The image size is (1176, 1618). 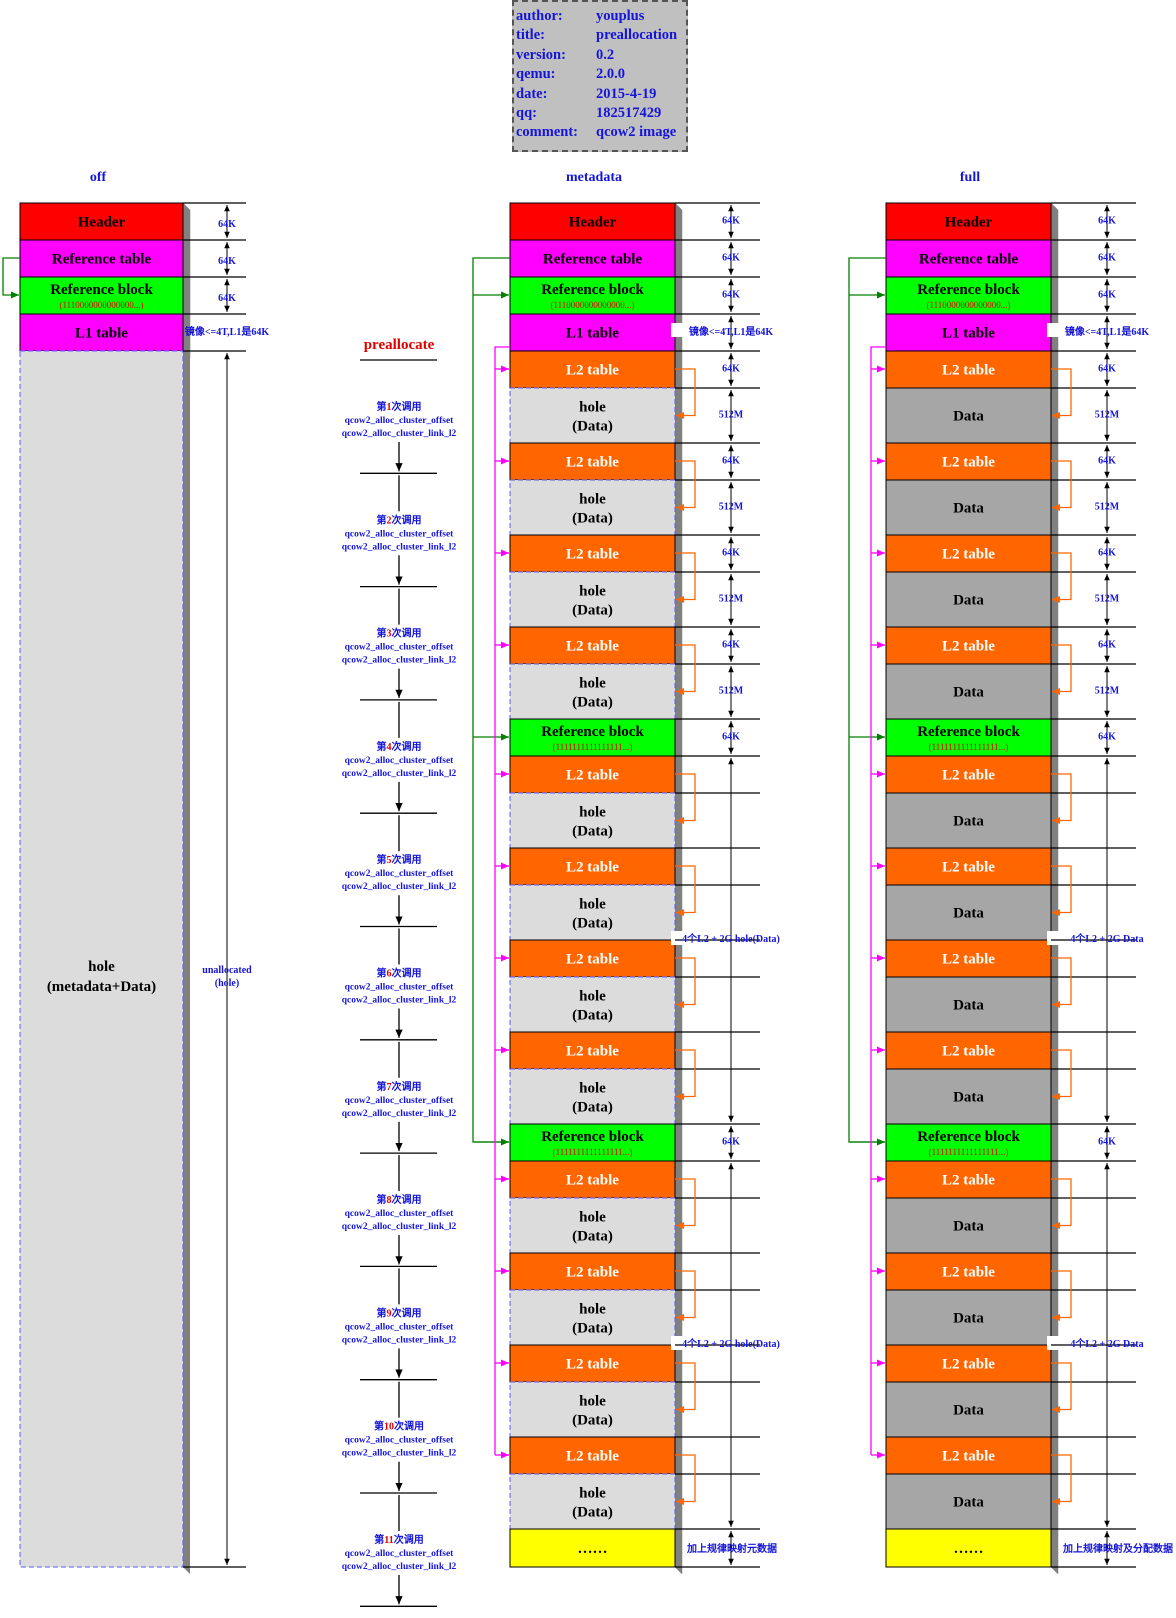 What do you see at coordinates (1107, 331) in the screenshot?
I see `full-l1-note: 镜像<=4T,L1是64K` at bounding box center [1107, 331].